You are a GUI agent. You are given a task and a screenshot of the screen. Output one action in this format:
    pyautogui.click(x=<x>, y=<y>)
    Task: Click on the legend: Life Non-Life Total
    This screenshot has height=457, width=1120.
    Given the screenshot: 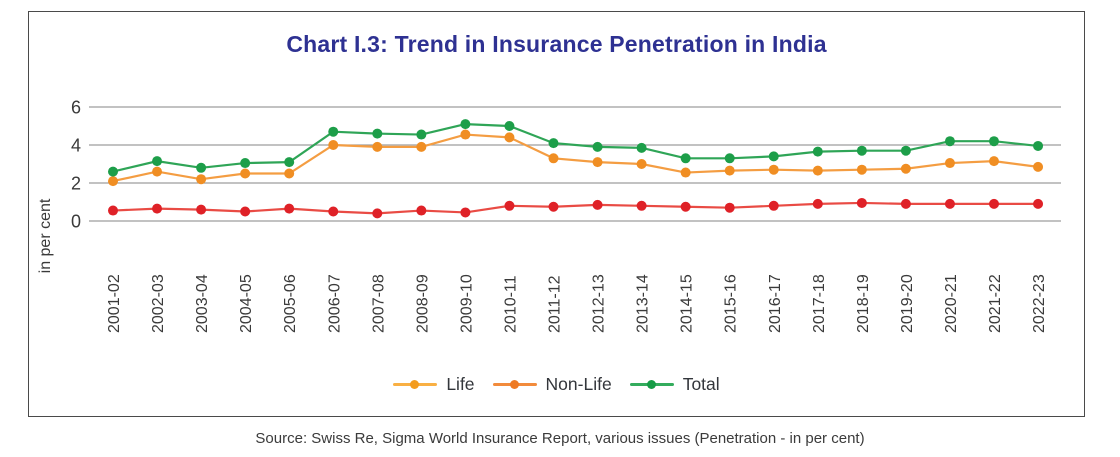 What is the action you would take?
    pyautogui.click(x=556, y=384)
    